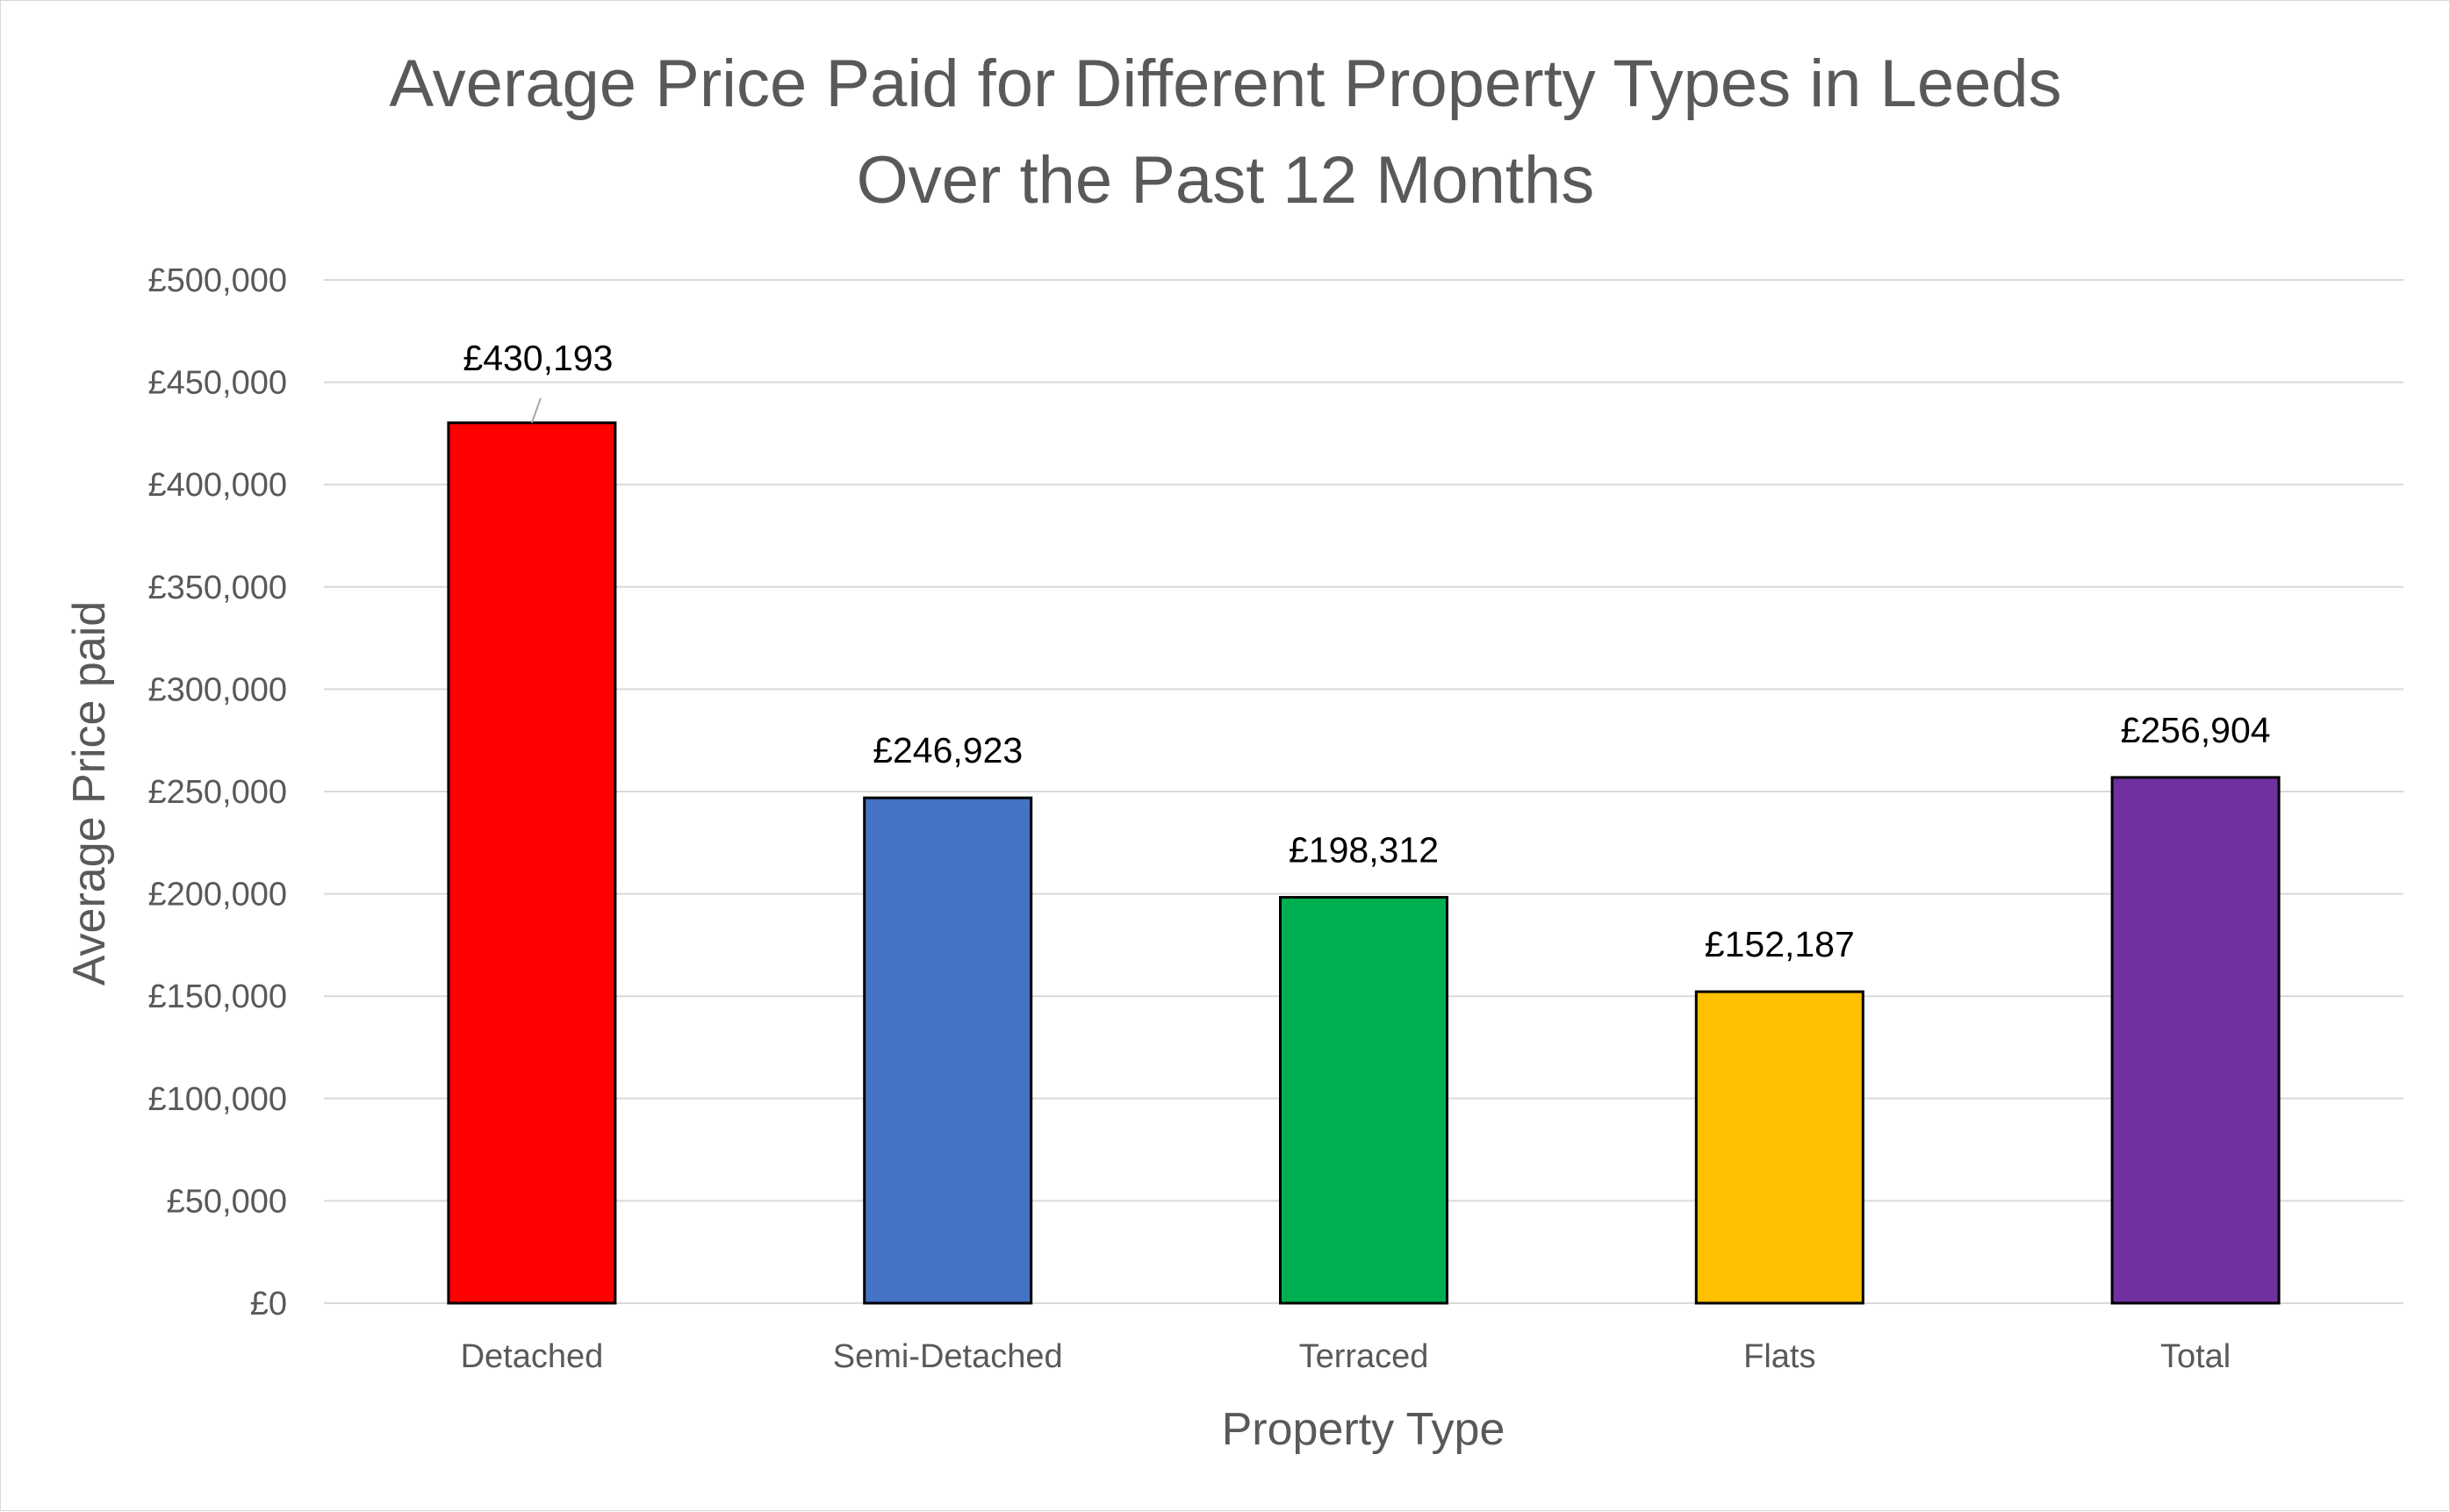 This screenshot has height=1512, width=2450. Describe the element at coordinates (89, 793) in the screenshot. I see `y-axis-title: Average Price paid` at that location.